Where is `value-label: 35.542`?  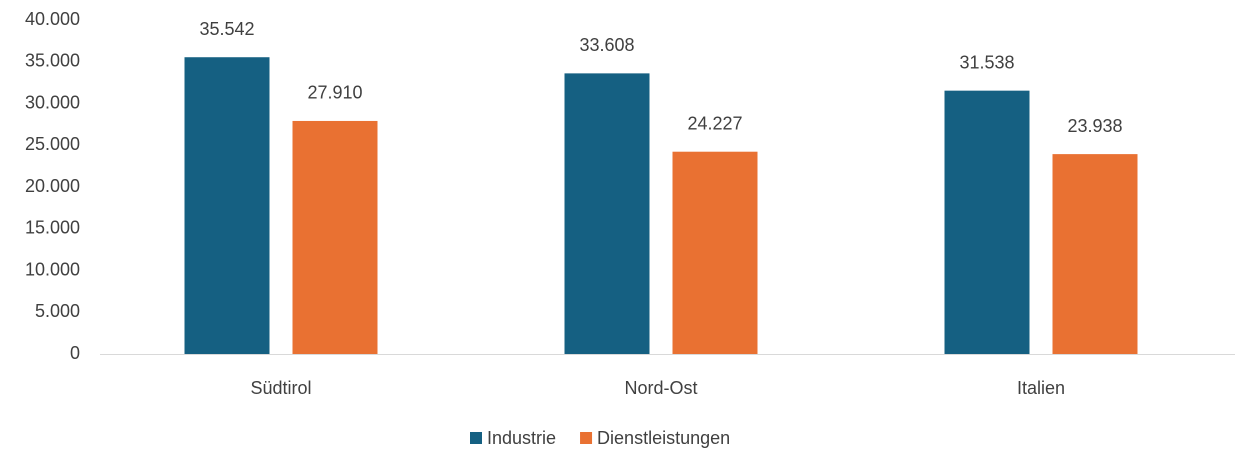 value-label: 35.542 is located at coordinates (226, 29).